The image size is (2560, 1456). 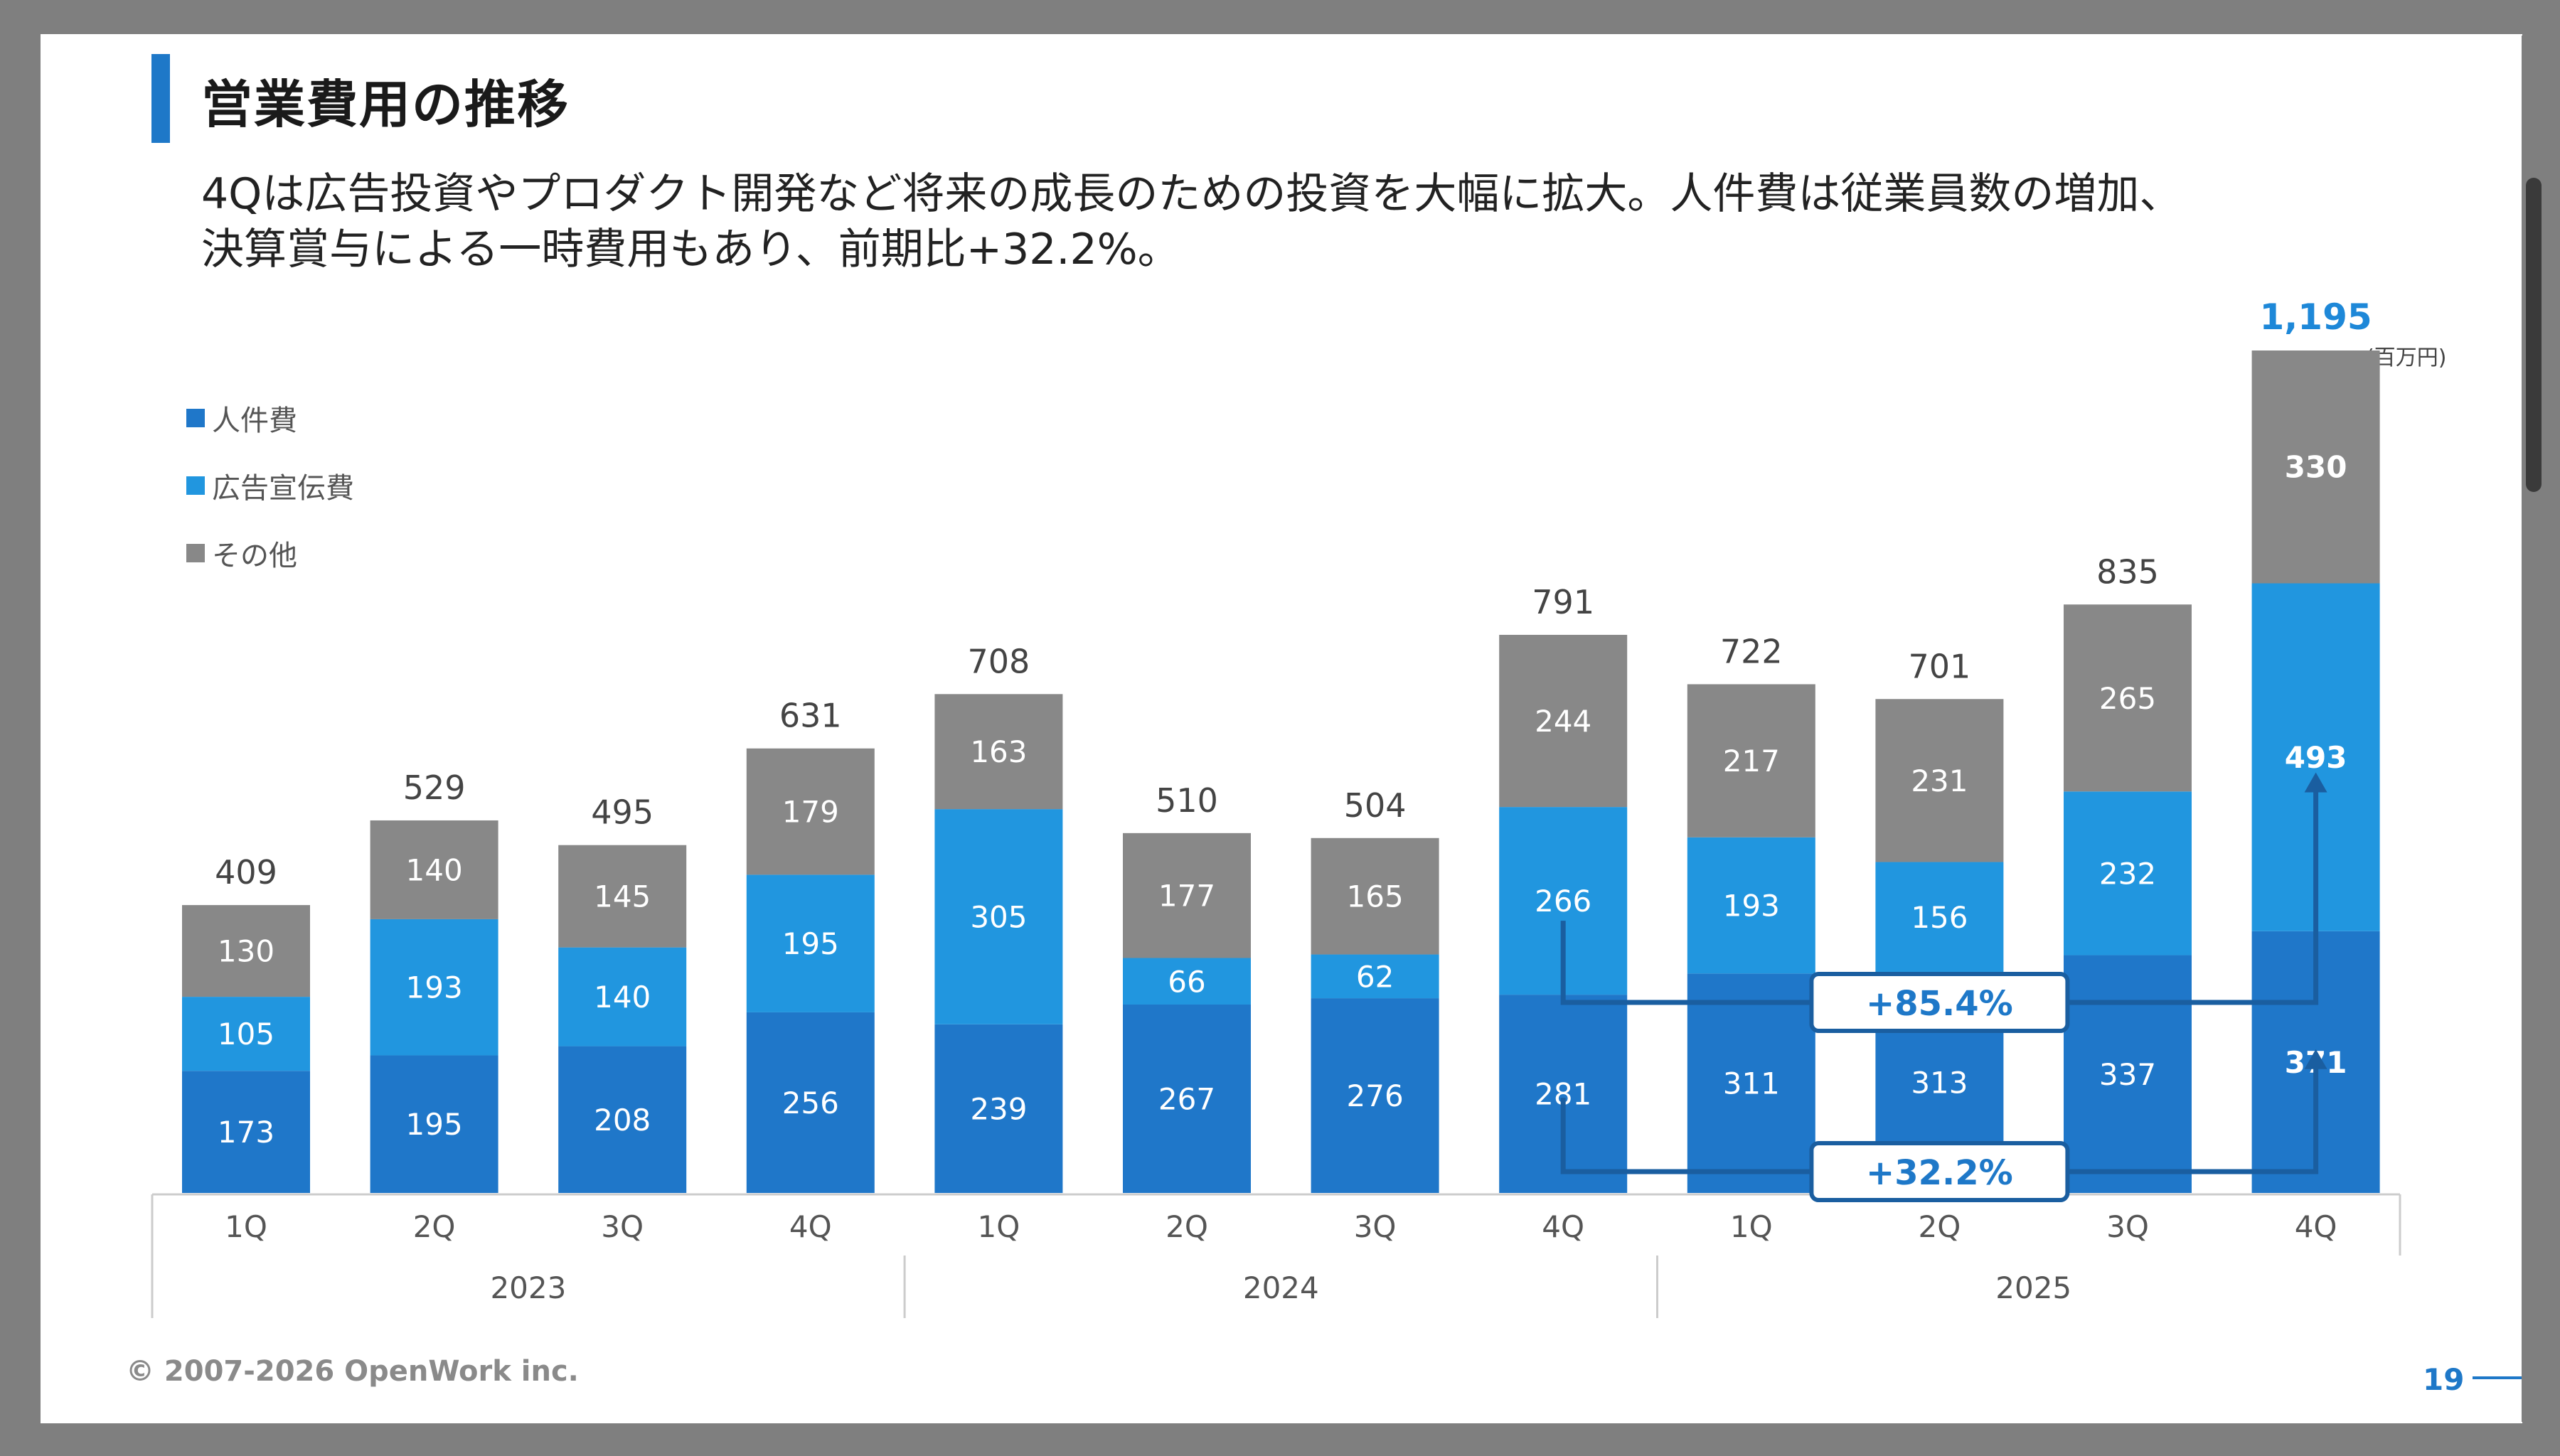 I want to click on segment-value-label: 130, so click(x=246, y=951).